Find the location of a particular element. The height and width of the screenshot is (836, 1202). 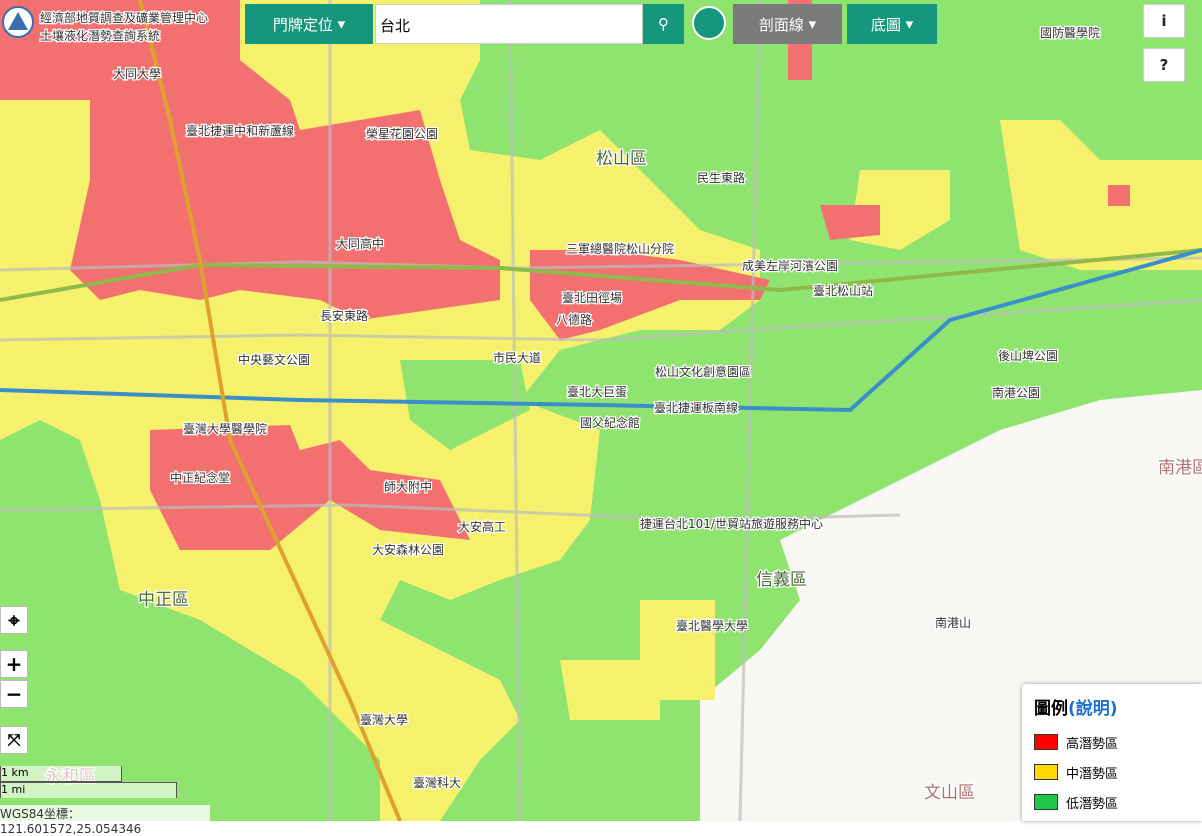

map-label: 中正區 is located at coordinates (163, 600).